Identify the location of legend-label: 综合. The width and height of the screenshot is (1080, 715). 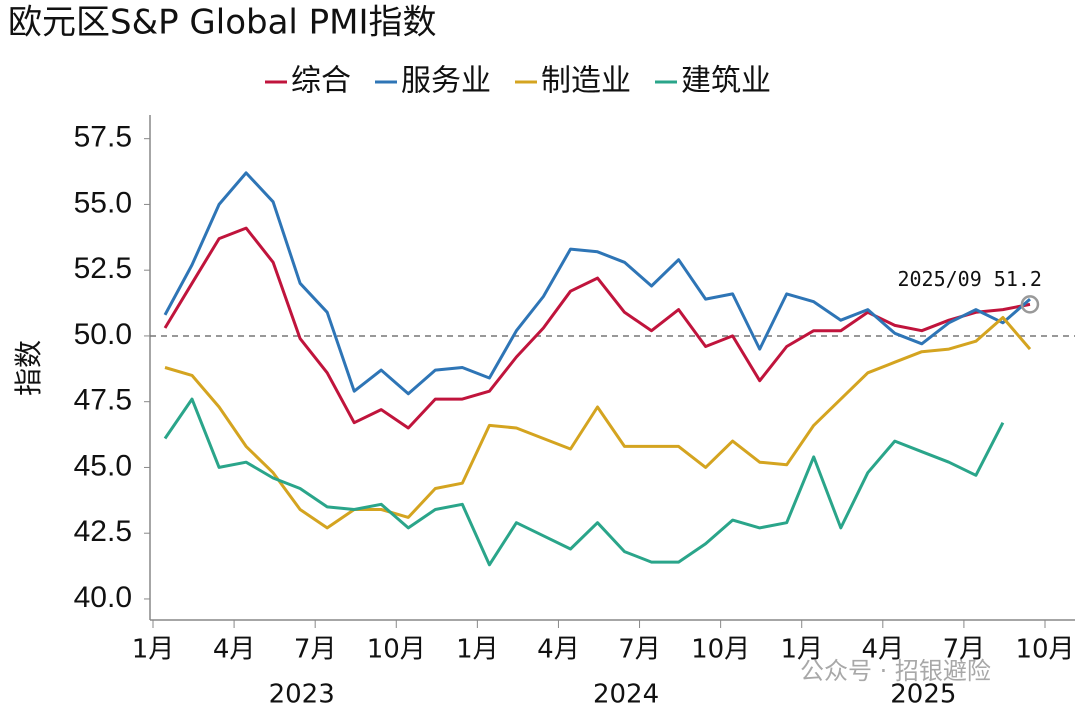
(321, 81).